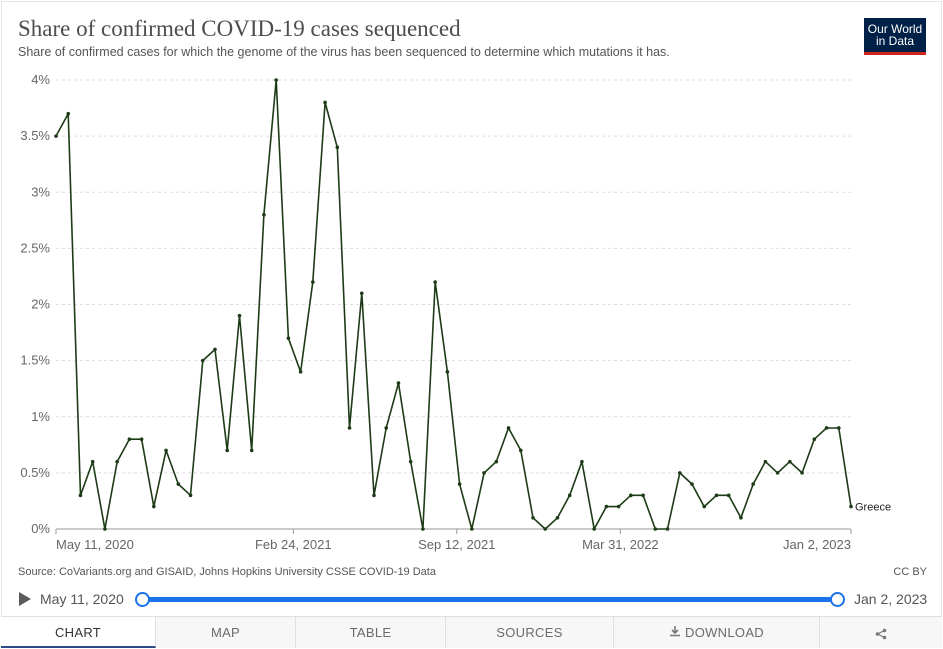 The image size is (943, 649). What do you see at coordinates (35, 472) in the screenshot?
I see `y-tick-label: 0.5%` at bounding box center [35, 472].